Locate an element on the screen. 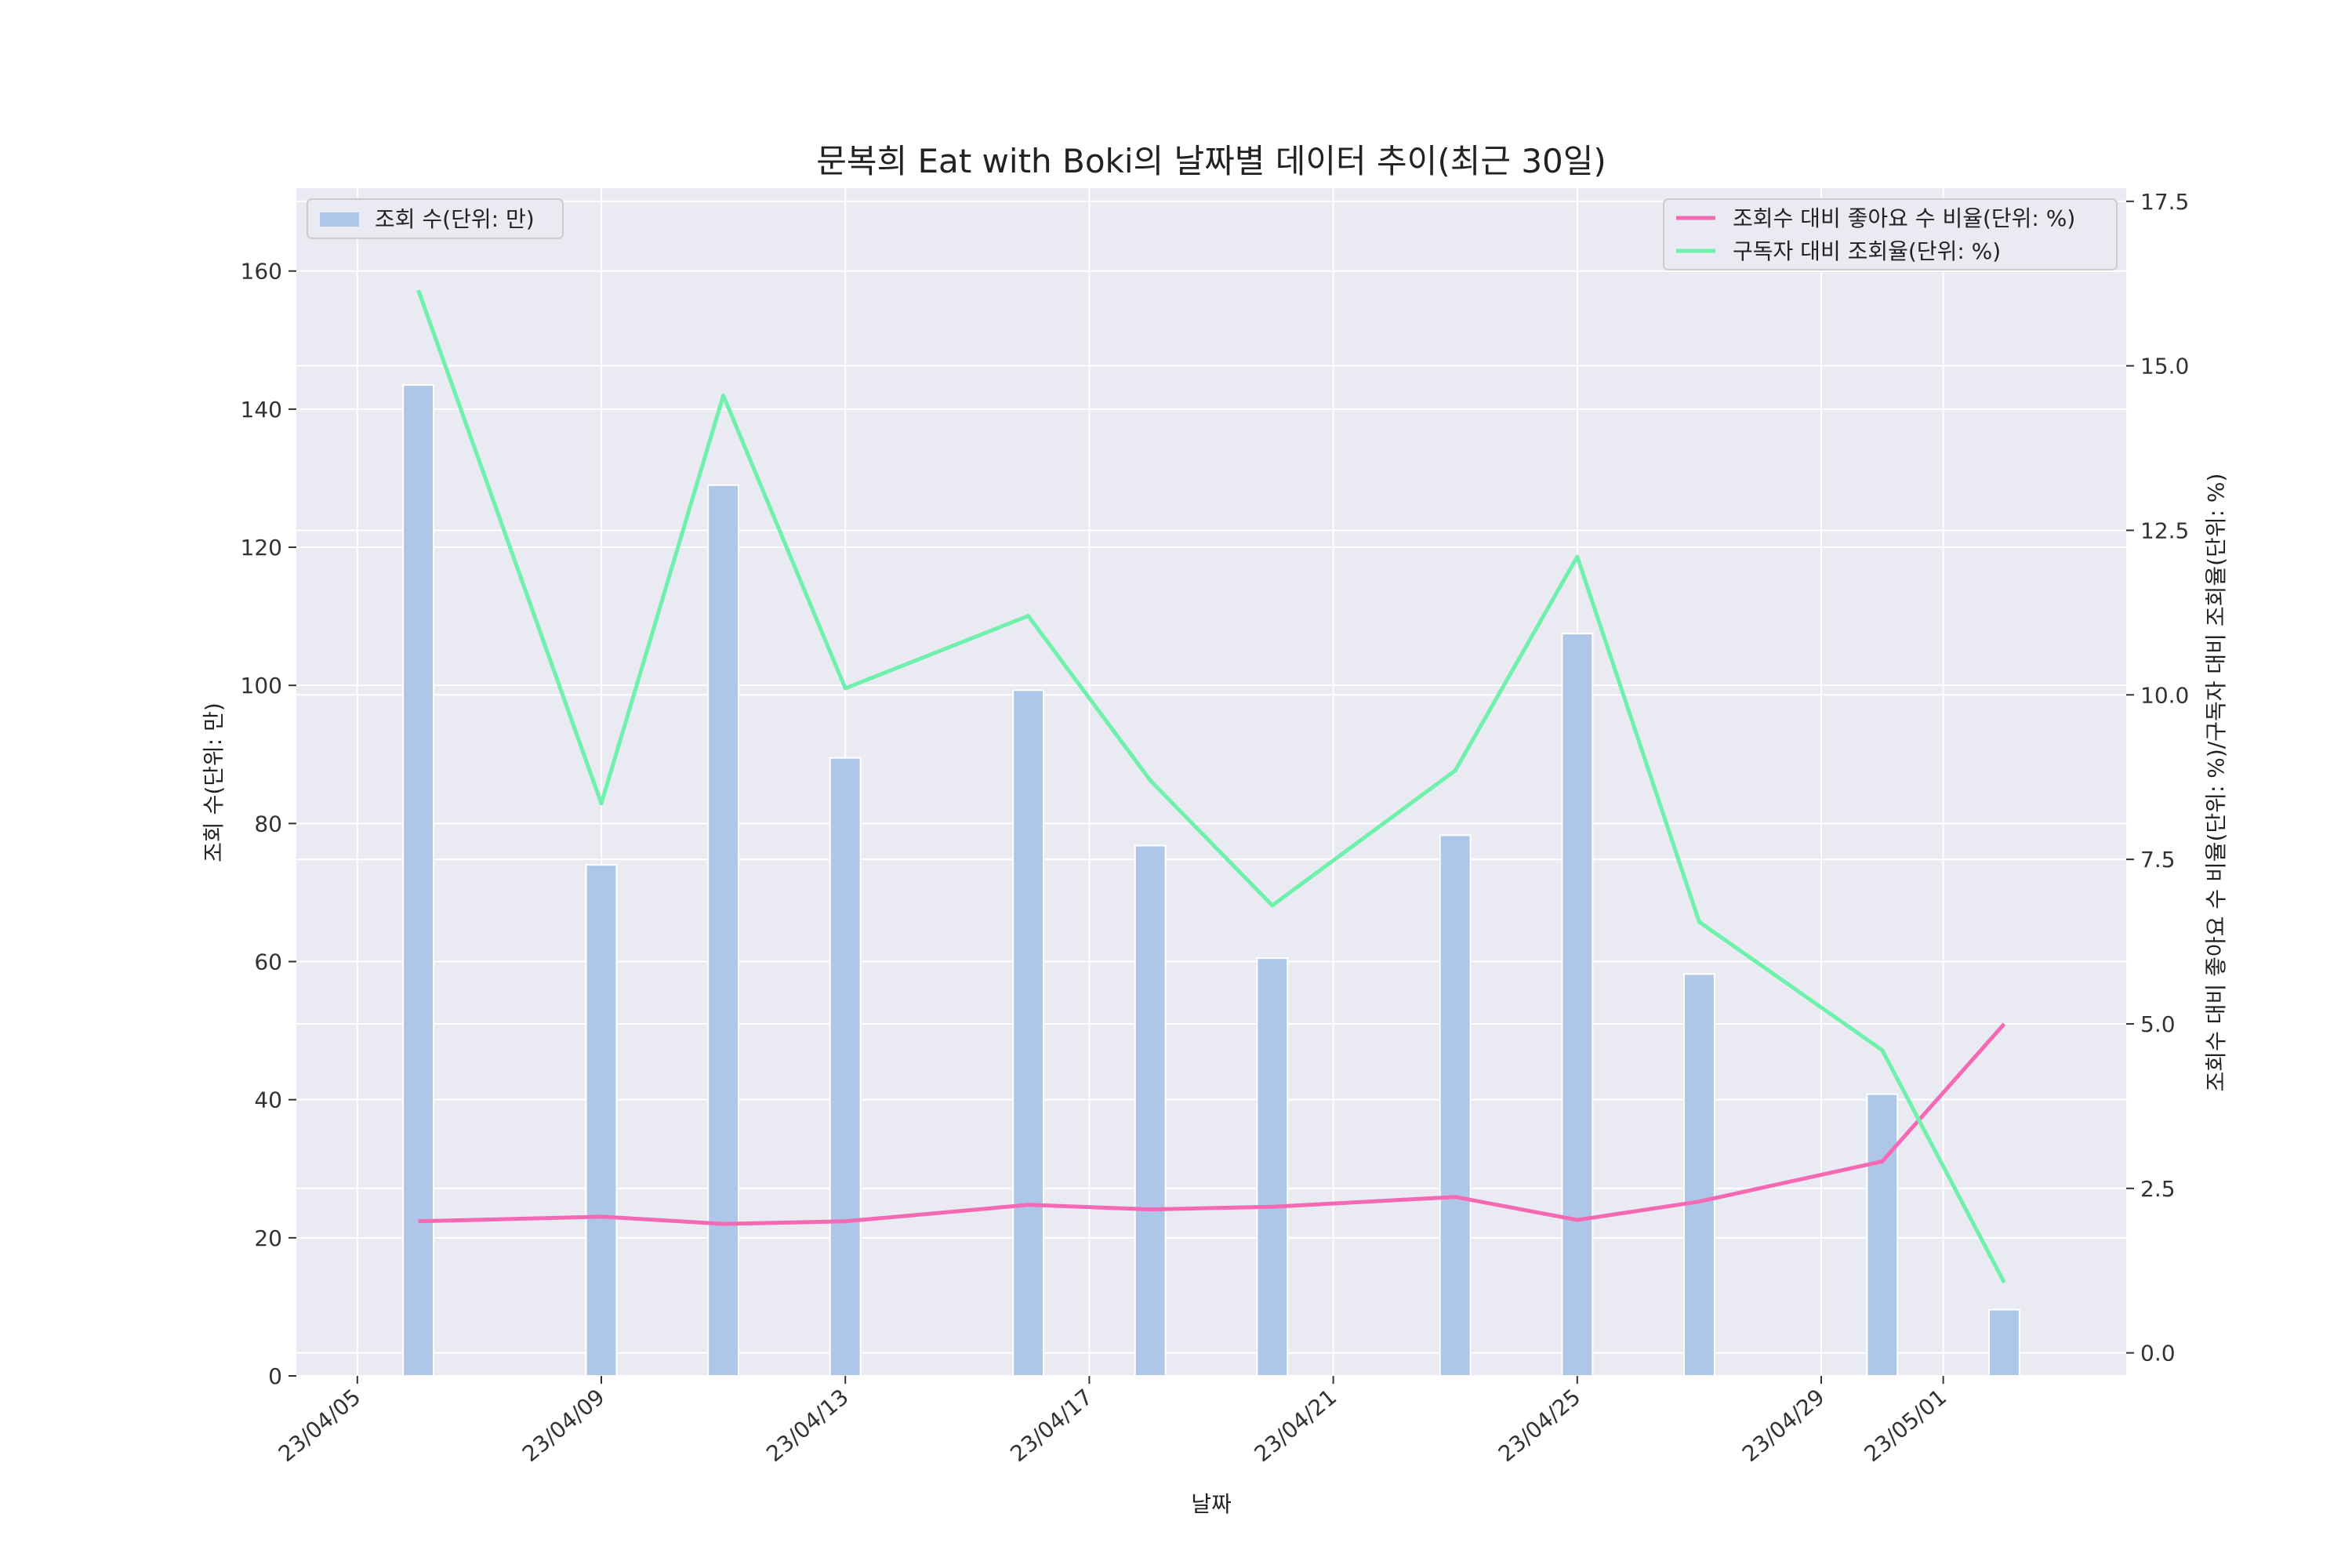  x-tick-label: 23/04/09 is located at coordinates (563, 1425).